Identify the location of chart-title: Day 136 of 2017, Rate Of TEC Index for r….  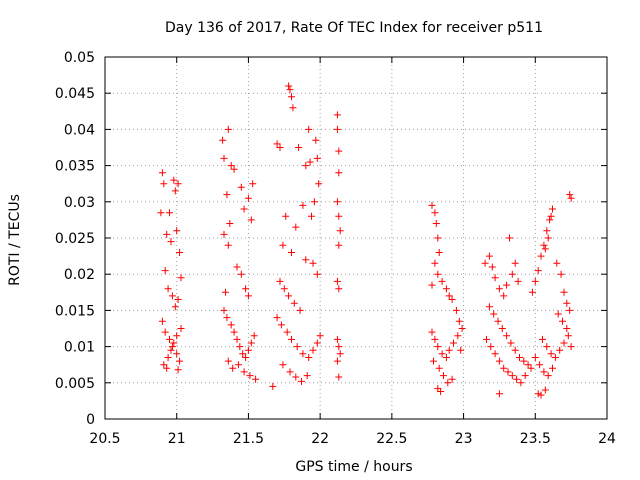
(354, 28).